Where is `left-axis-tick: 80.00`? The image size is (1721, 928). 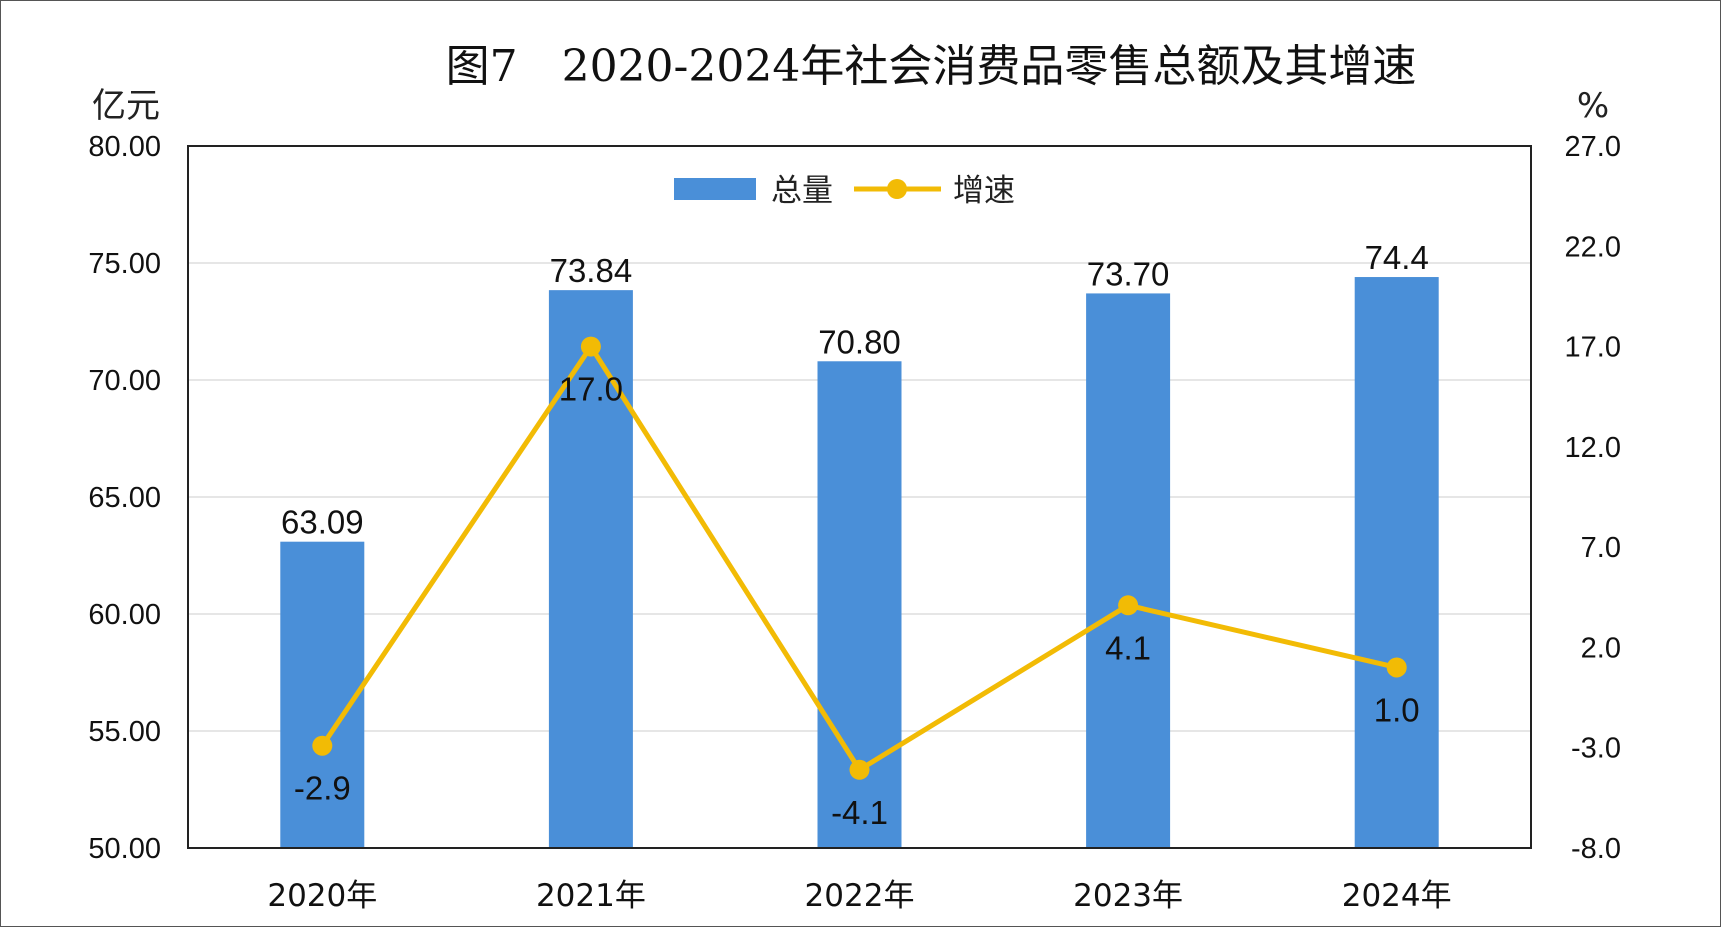 left-axis-tick: 80.00 is located at coordinates (124, 147).